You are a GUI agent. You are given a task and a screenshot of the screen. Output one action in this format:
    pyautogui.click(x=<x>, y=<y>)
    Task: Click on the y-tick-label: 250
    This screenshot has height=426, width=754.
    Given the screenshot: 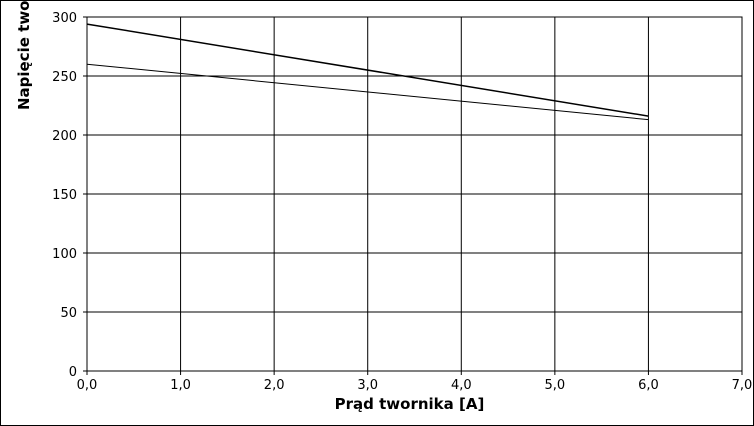 What is the action you would take?
    pyautogui.click(x=64, y=77)
    